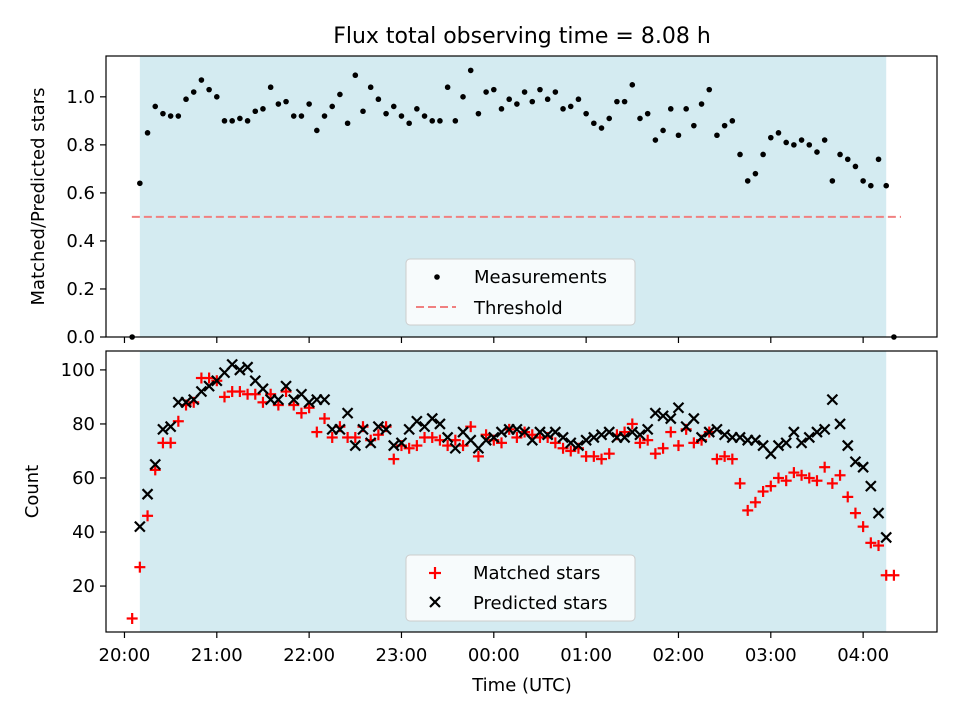 This screenshot has height=720, width=960. Describe the element at coordinates (536, 573) in the screenshot. I see `legend-matched-label: Matched stars` at that location.